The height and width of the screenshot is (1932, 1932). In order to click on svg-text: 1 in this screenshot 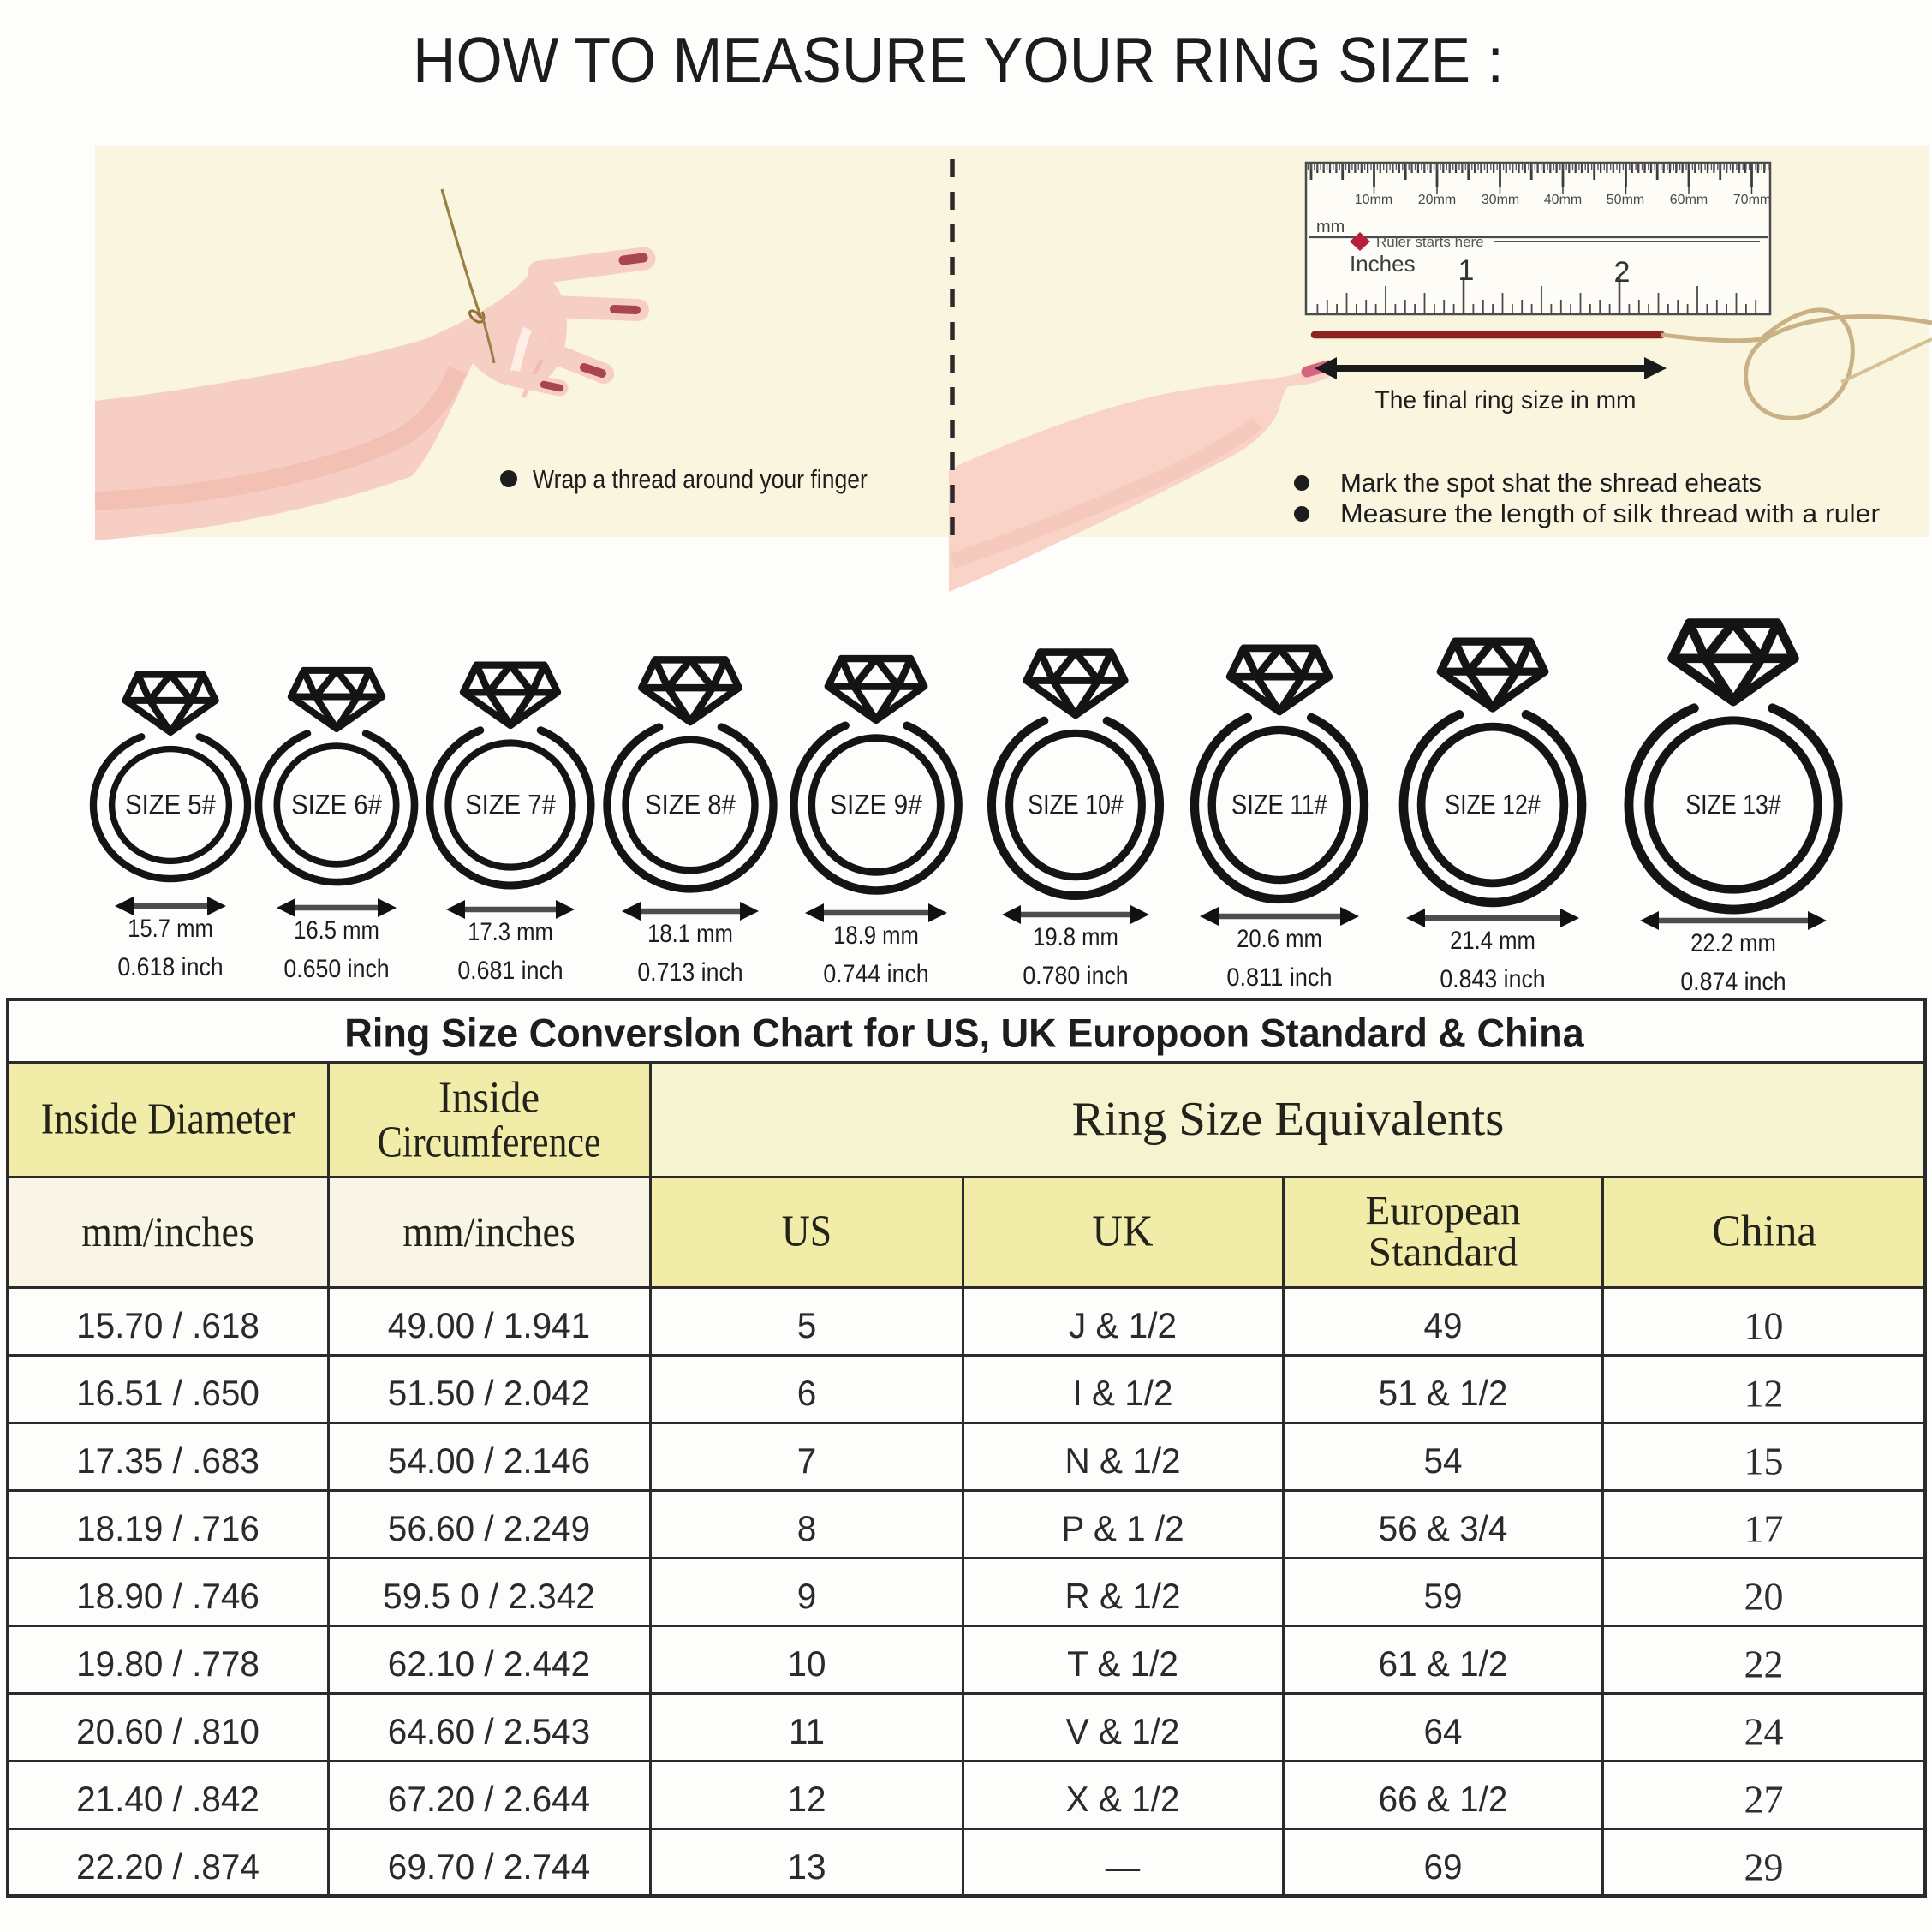, I will do `click(1467, 270)`.